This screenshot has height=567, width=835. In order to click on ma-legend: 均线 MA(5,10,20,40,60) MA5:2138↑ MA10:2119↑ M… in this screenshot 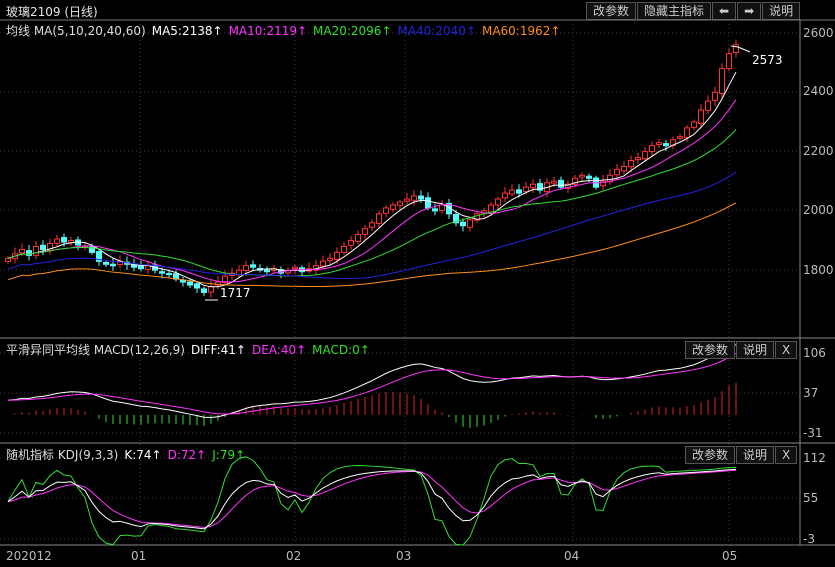, I will do `click(286, 30)`.